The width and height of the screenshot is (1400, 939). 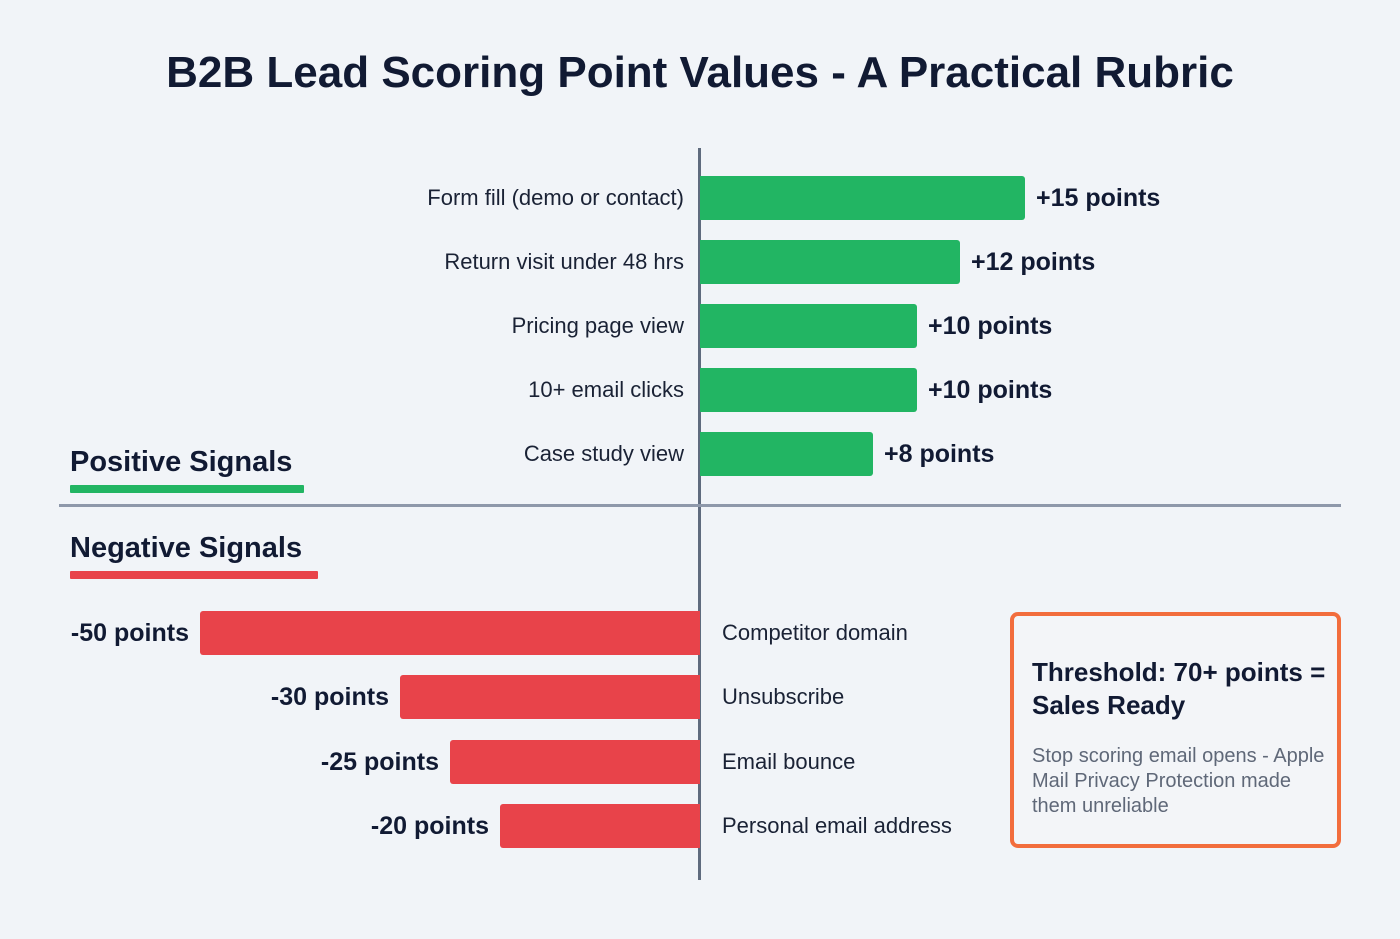 What do you see at coordinates (783, 696) in the screenshot?
I see `category-label: Unsubscribe` at bounding box center [783, 696].